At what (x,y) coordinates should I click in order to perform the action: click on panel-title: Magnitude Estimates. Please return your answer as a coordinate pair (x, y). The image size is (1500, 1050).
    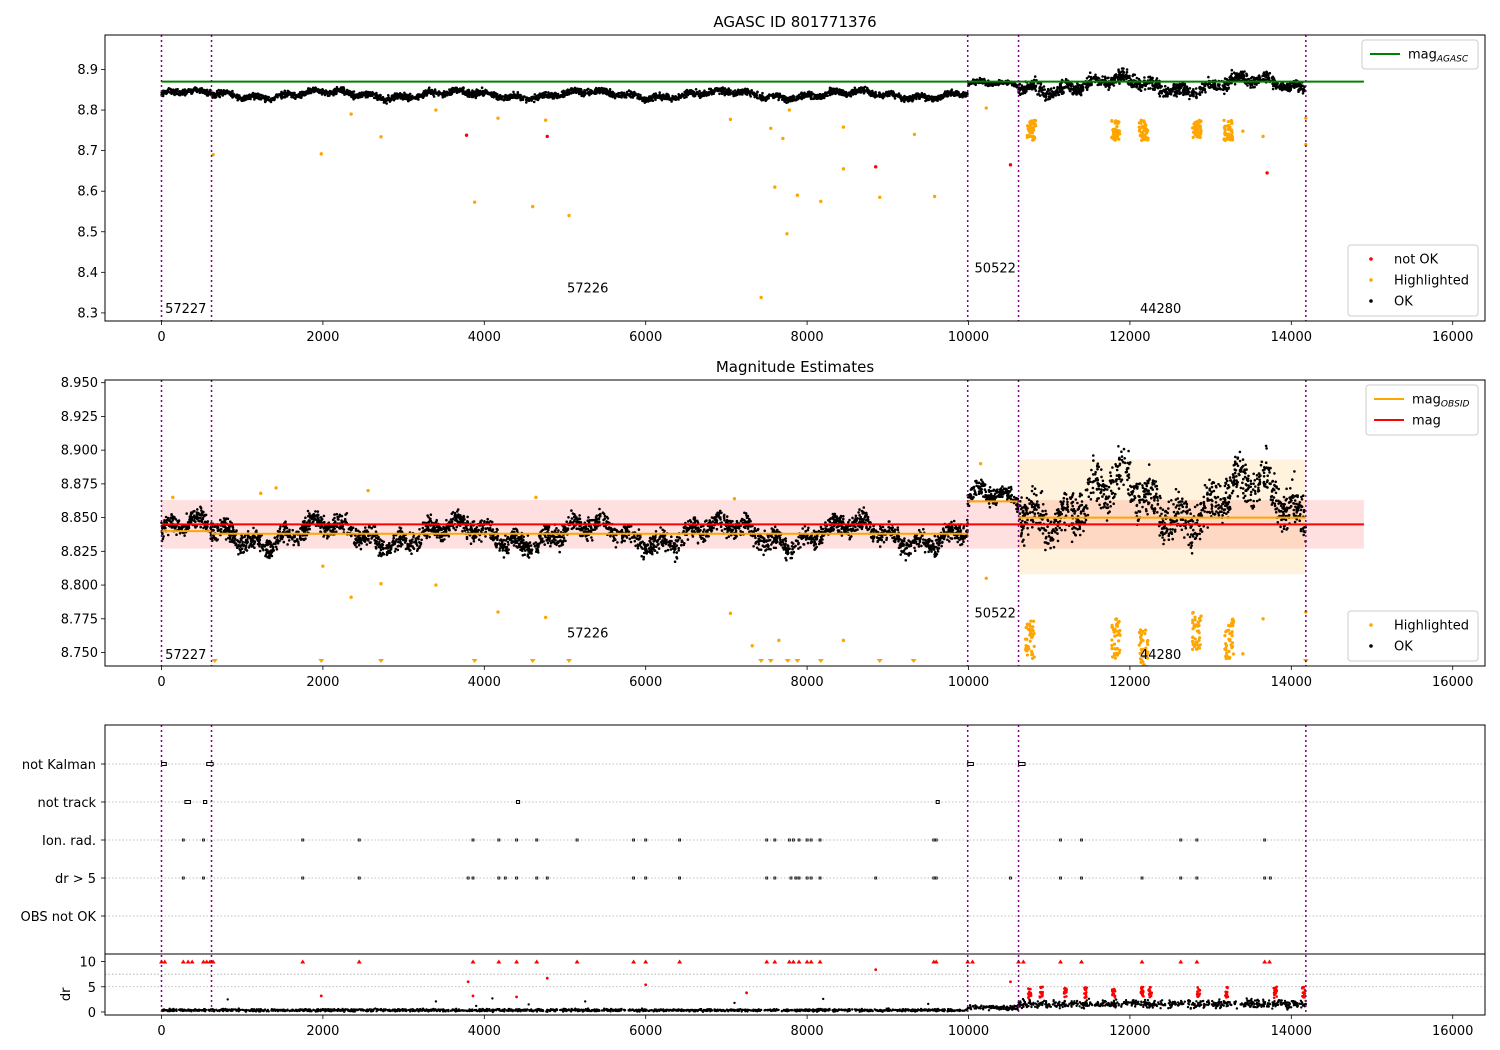
    Looking at the image, I should click on (795, 367).